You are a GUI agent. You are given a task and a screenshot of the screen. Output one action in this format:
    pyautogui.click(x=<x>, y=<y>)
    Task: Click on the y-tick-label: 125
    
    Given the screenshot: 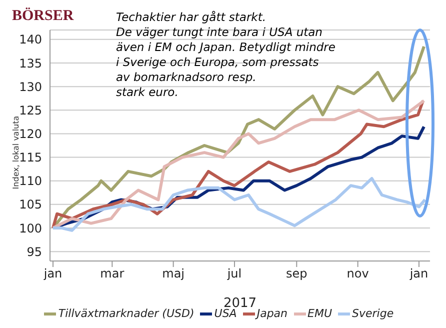 What is the action you would take?
    pyautogui.click(x=30, y=110)
    